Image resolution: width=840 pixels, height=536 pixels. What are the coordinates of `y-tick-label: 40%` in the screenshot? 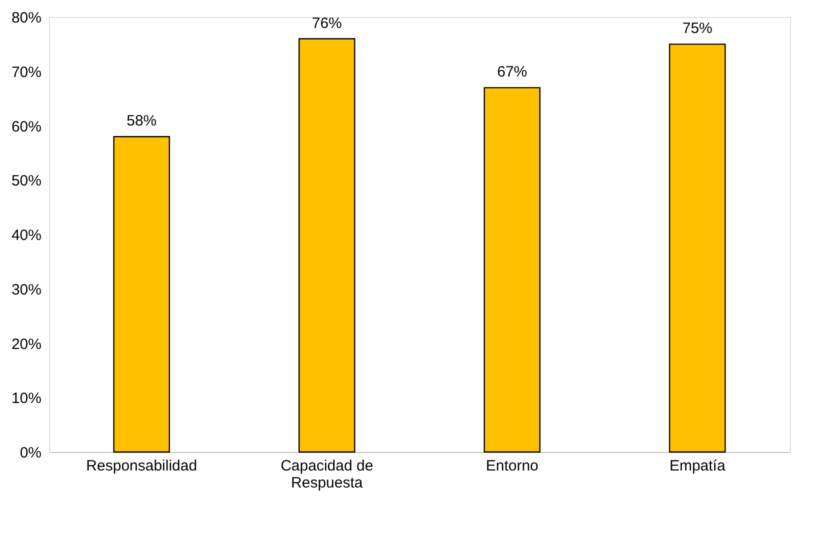 It's located at (26, 235).